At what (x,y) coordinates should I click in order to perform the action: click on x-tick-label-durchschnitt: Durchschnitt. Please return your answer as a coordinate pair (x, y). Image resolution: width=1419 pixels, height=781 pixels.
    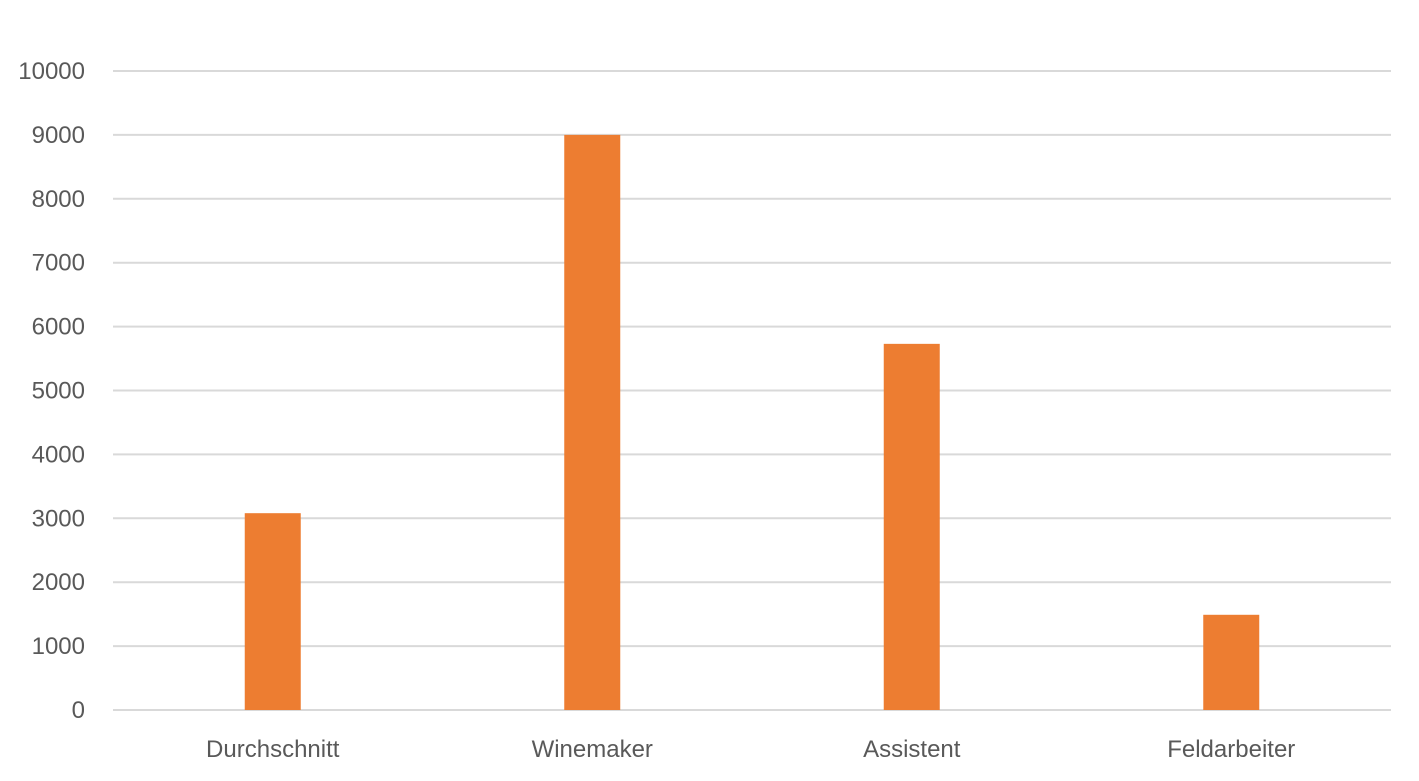
    Looking at the image, I should click on (273, 749).